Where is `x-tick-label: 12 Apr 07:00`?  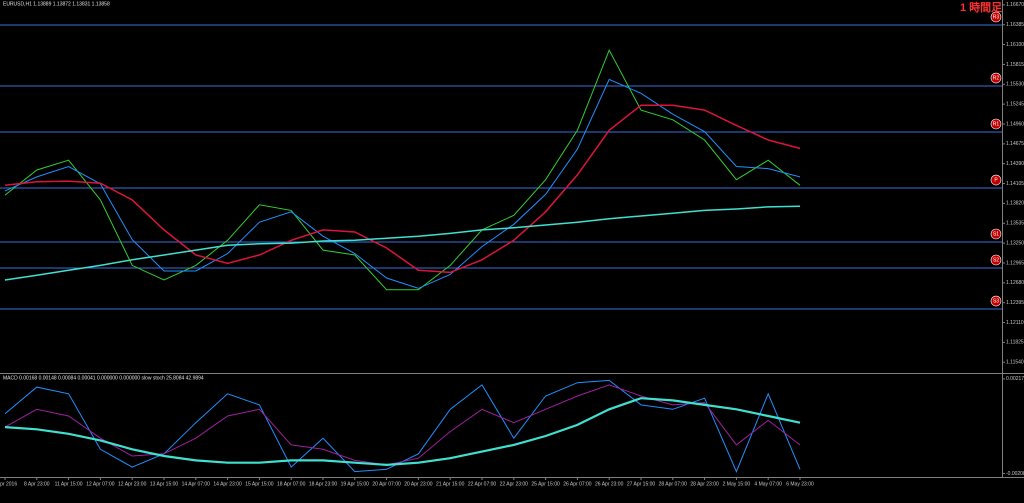 x-tick-label: 12 Apr 07:00 is located at coordinates (100, 484).